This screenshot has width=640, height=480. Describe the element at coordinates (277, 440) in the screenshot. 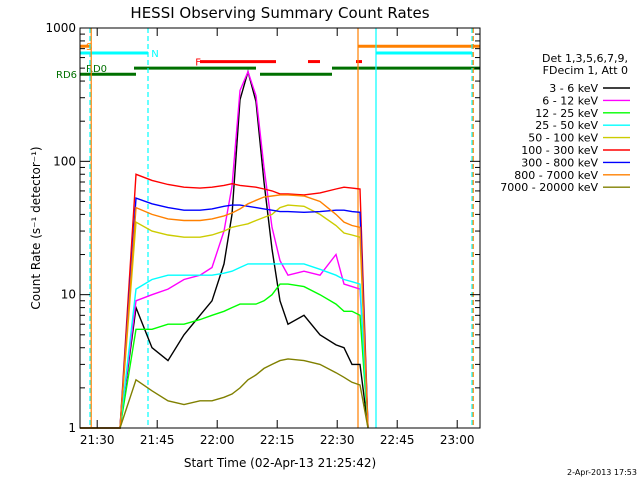

I see `x-tick-label-3: 22:15` at that location.